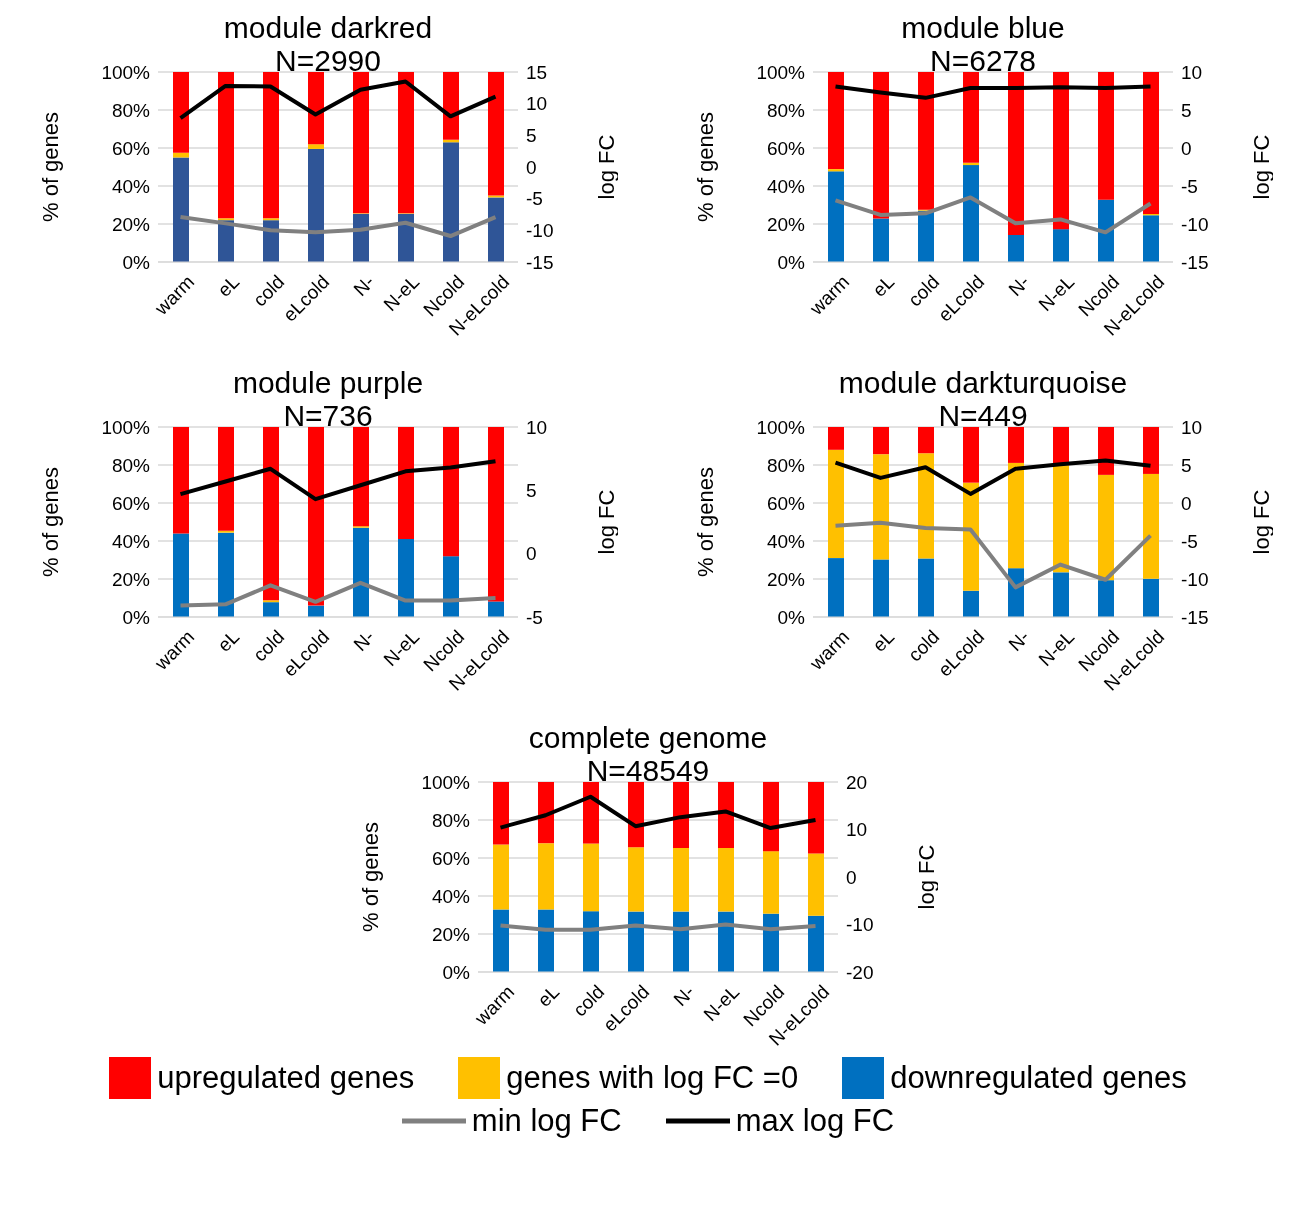 This screenshot has height=1209, width=1295. What do you see at coordinates (537, 72) in the screenshot?
I see `y2-tick-label: 15` at bounding box center [537, 72].